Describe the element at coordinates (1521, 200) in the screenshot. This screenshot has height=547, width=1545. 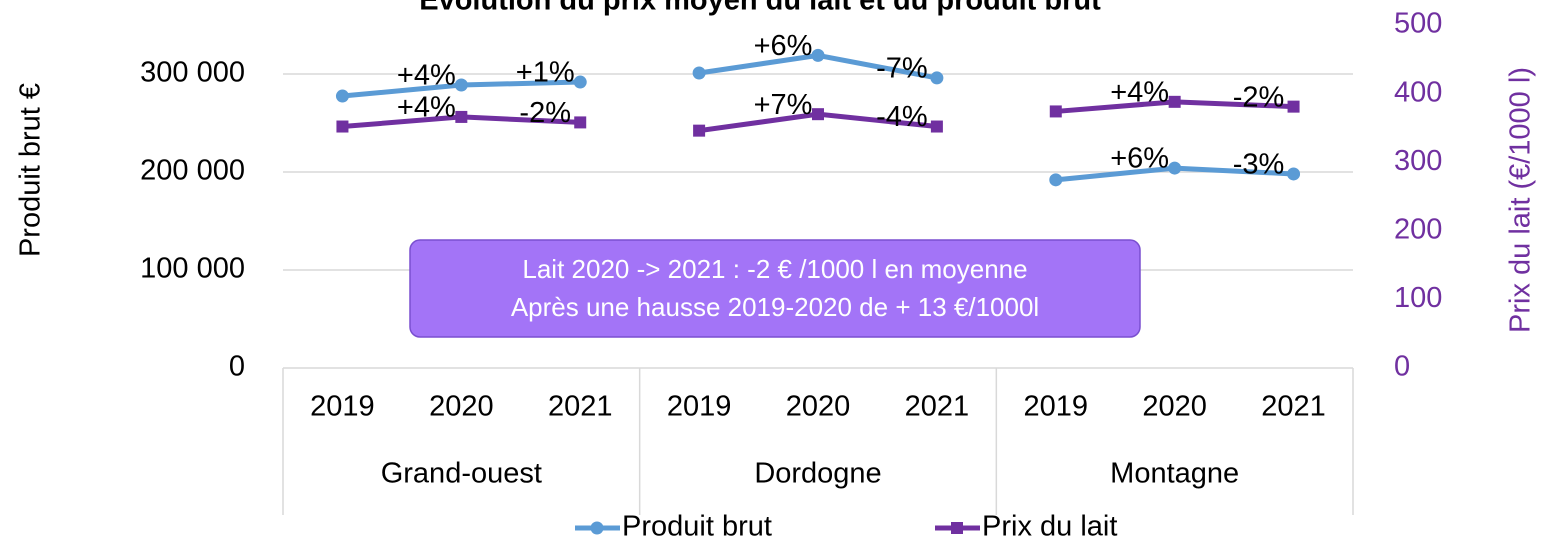
I see `y2-axis-label: Prix du lait (€/1000 l)` at that location.